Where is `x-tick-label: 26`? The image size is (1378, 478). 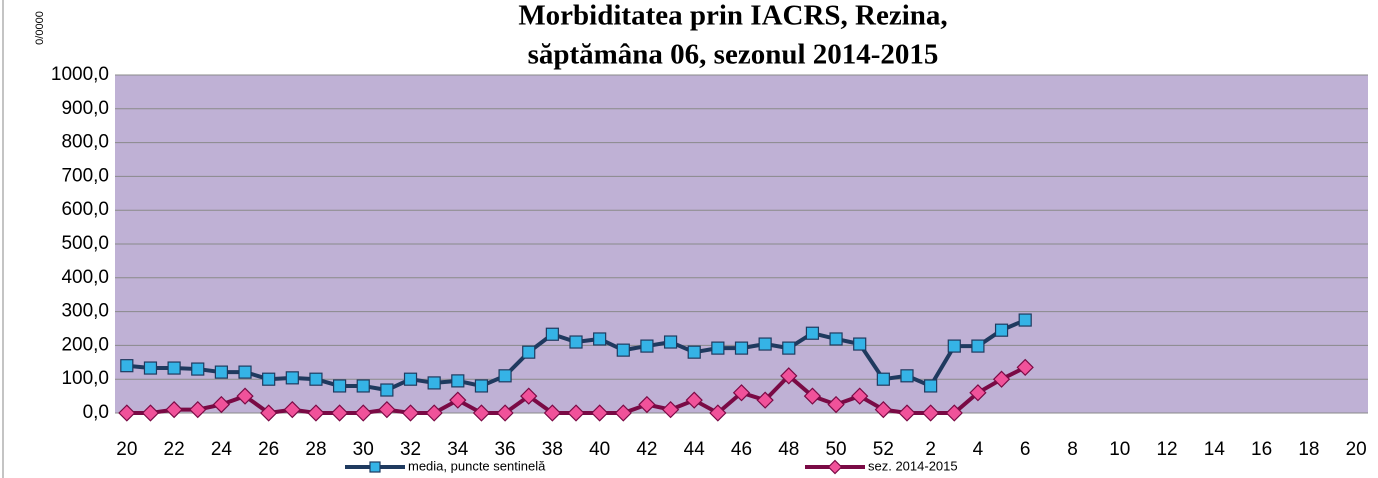
x-tick-label: 26 is located at coordinates (268, 449).